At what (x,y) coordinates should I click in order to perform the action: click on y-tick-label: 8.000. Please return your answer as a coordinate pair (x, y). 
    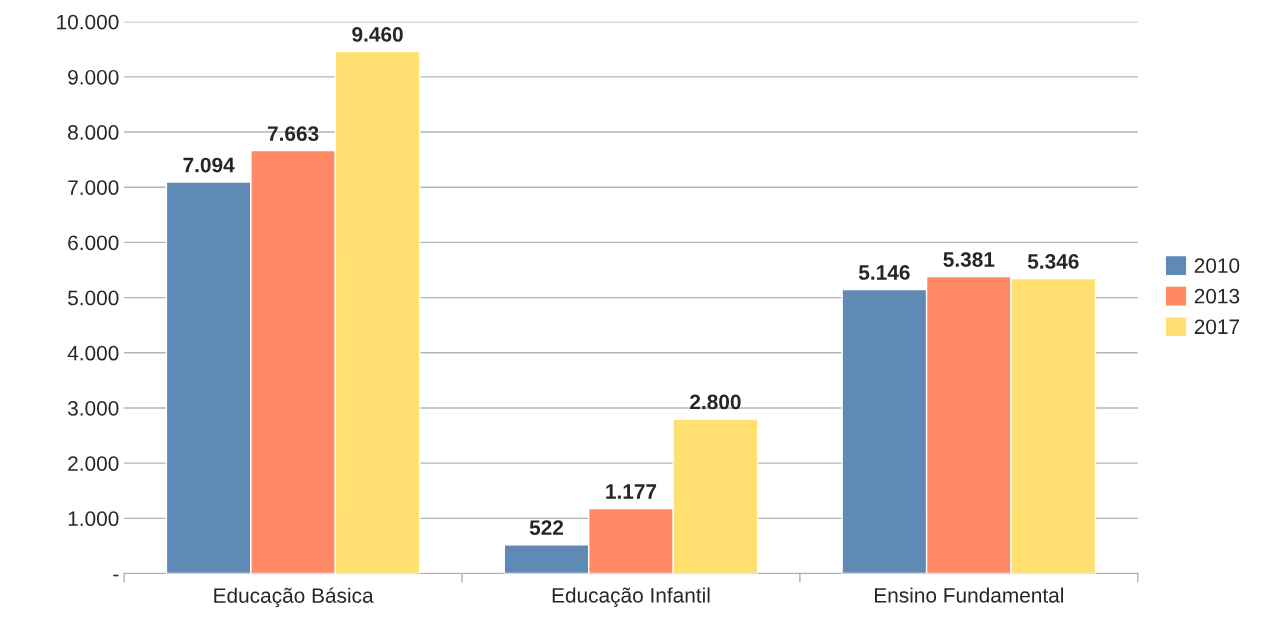
    Looking at the image, I should click on (93, 132).